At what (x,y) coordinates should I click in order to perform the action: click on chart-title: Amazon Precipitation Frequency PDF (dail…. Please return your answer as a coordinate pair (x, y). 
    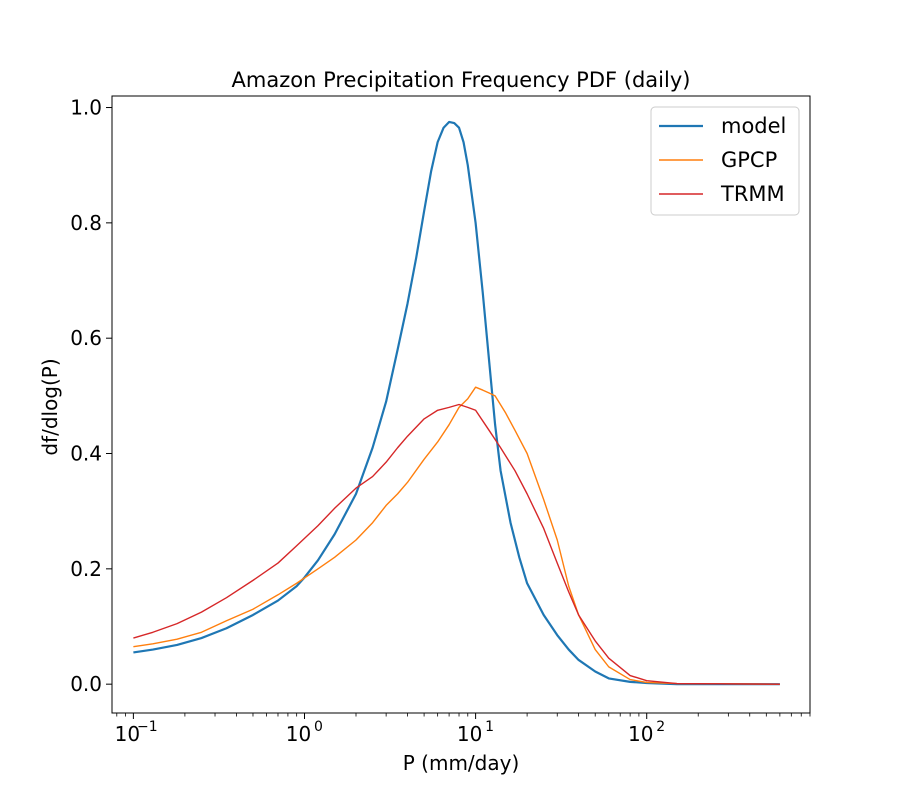
    Looking at the image, I should click on (461, 80).